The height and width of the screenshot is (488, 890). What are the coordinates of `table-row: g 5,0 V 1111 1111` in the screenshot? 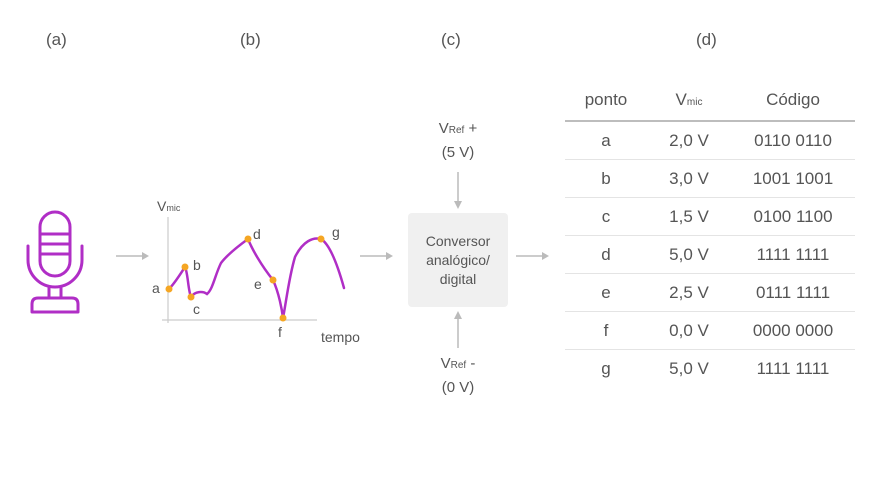 It's located at (710, 368).